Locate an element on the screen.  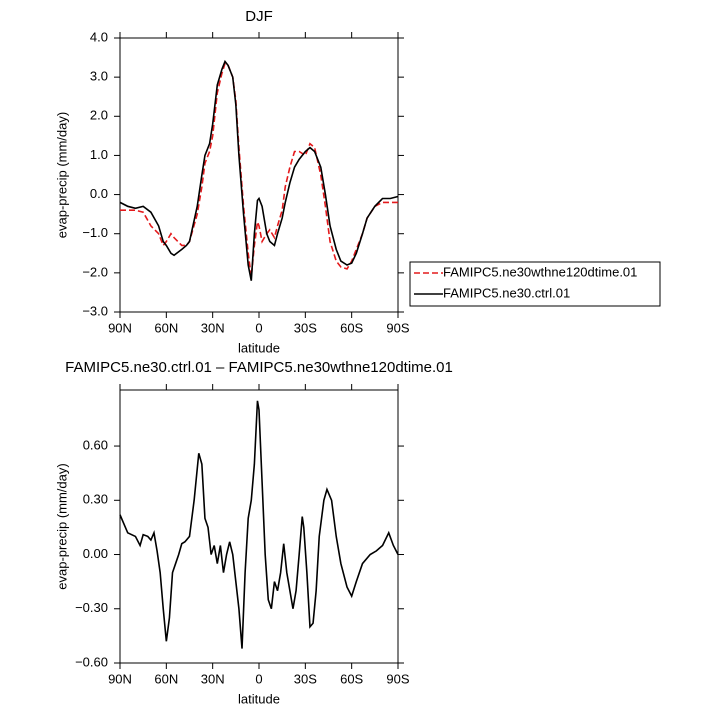
y-tick-label: 0.30 is located at coordinates (95, 499).